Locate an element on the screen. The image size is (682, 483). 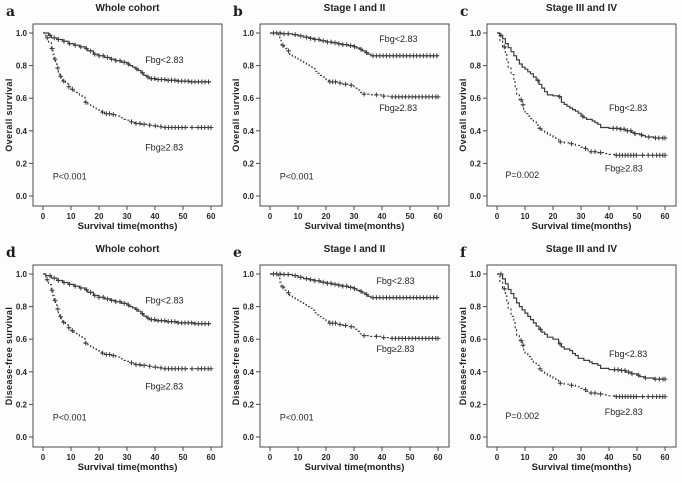
panel-title: Stage III and IV is located at coordinates (581, 8).